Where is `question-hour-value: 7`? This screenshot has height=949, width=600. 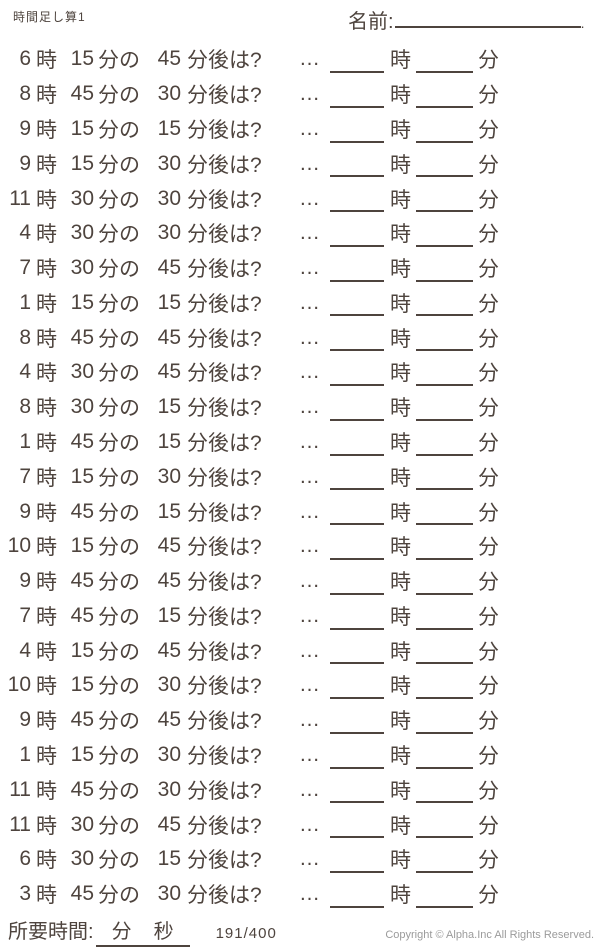 question-hour-value: 7 is located at coordinates (25, 268).